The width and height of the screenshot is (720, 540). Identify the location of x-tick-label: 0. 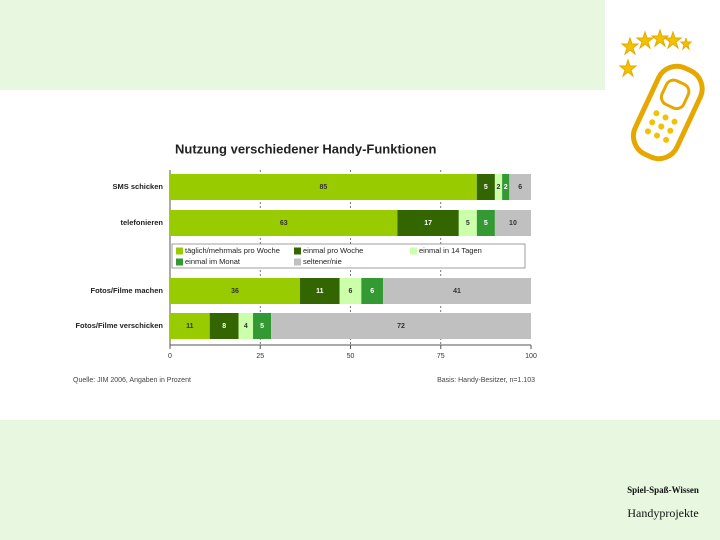
(170, 356).